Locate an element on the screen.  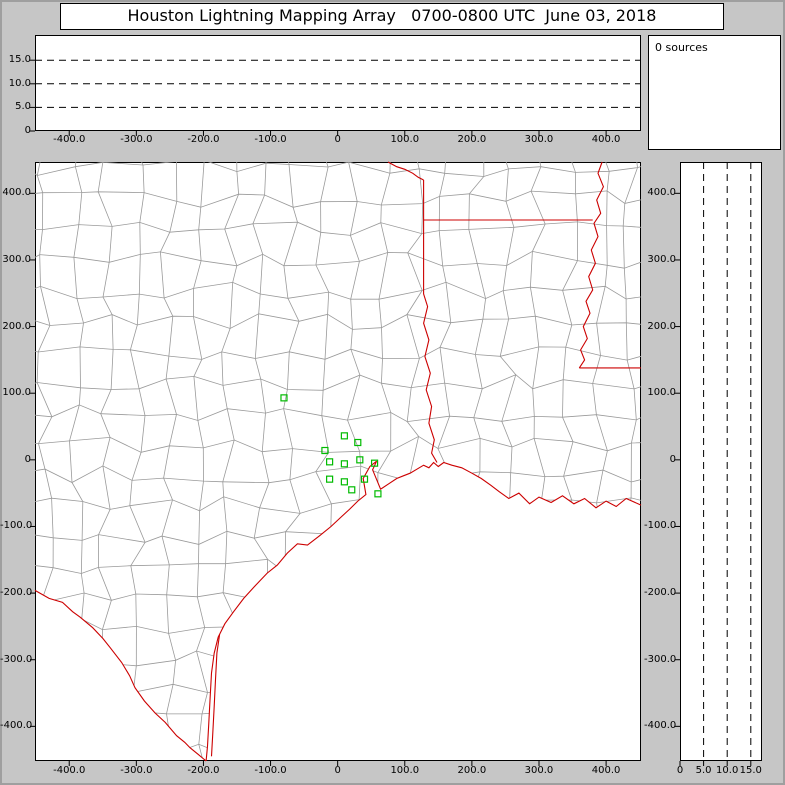
alt-tick-label: 0 is located at coordinates (27, 130).